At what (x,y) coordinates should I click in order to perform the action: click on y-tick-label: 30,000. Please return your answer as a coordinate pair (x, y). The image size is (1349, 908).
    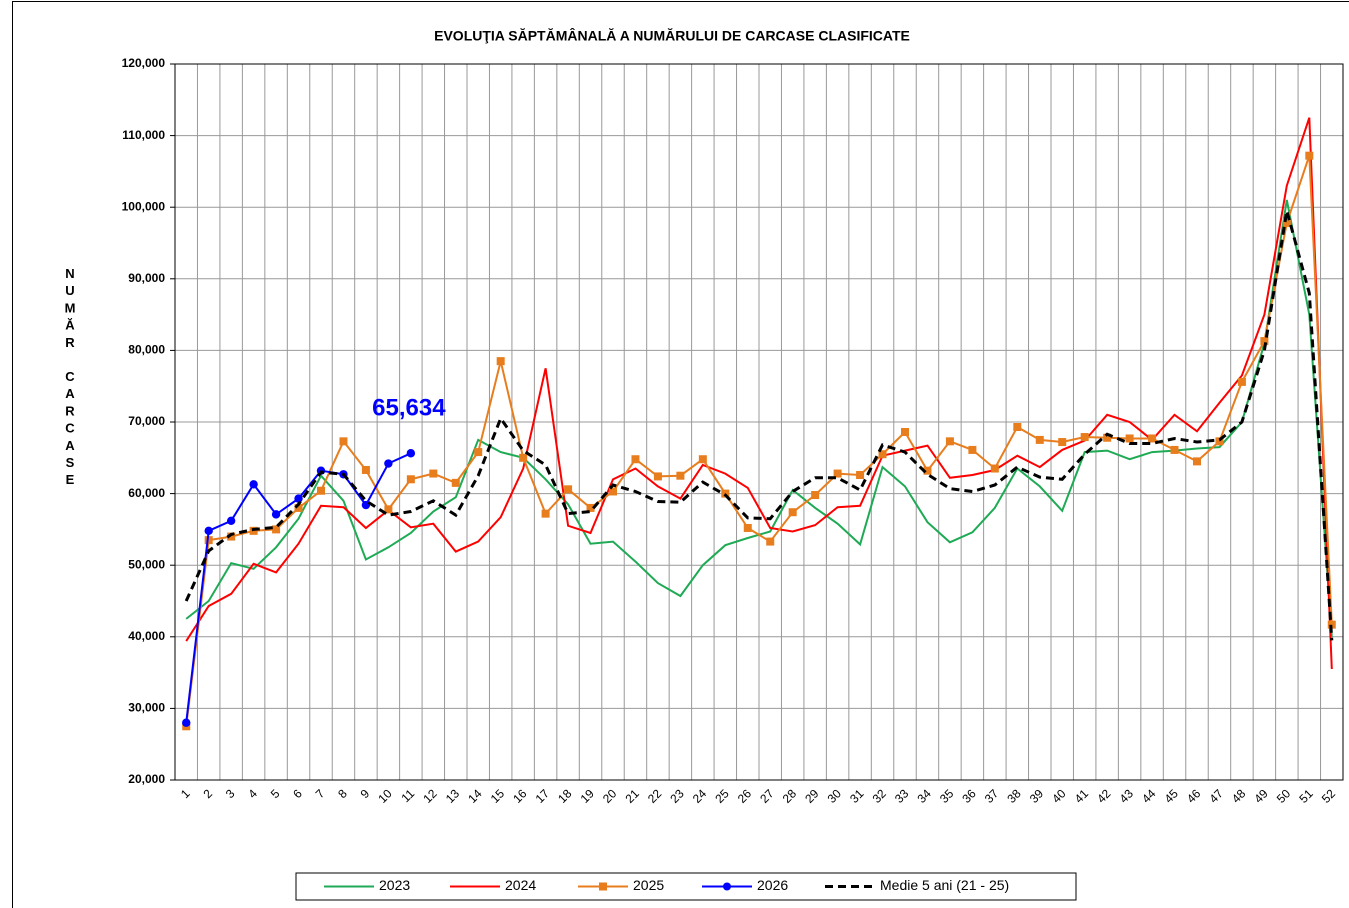
    Looking at the image, I should click on (146, 708).